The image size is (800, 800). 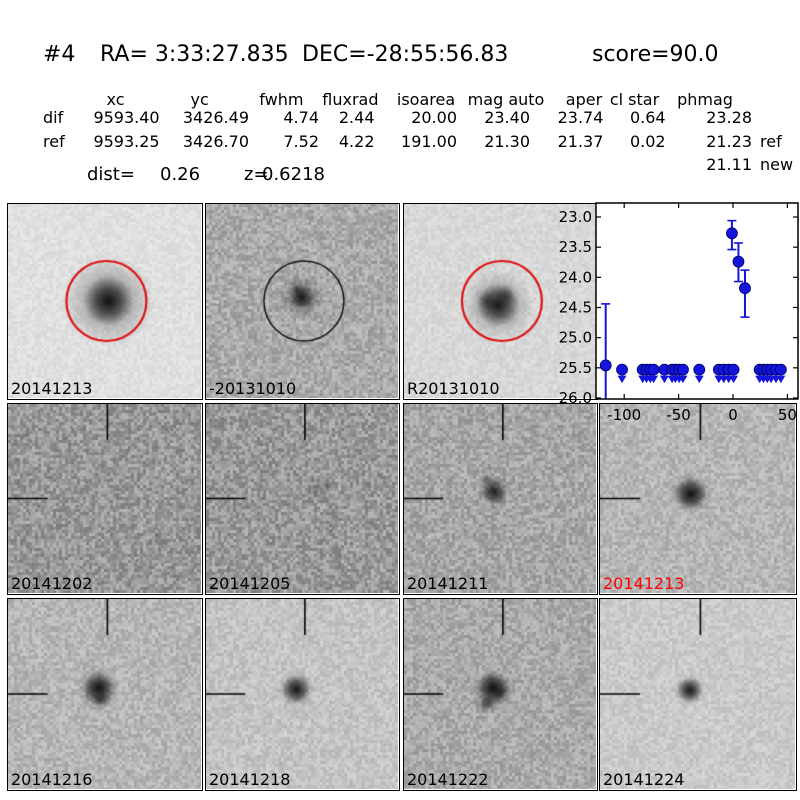 What do you see at coordinates (126, 141) in the screenshot?
I see `cell-ref-xc: 9593.25` at bounding box center [126, 141].